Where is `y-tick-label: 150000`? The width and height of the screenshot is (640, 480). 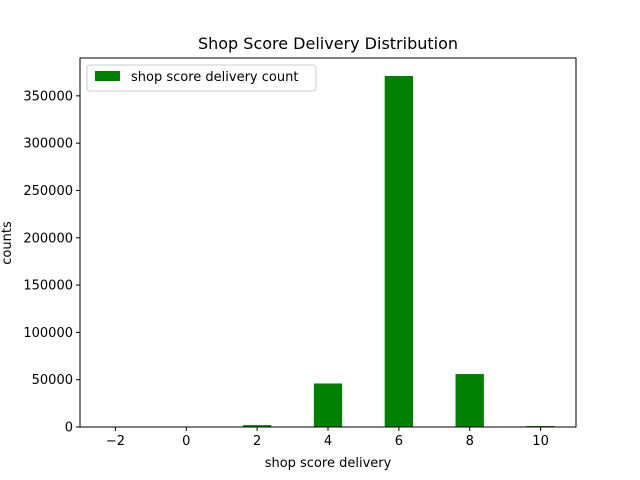
y-tick-label: 150000 is located at coordinates (48, 286).